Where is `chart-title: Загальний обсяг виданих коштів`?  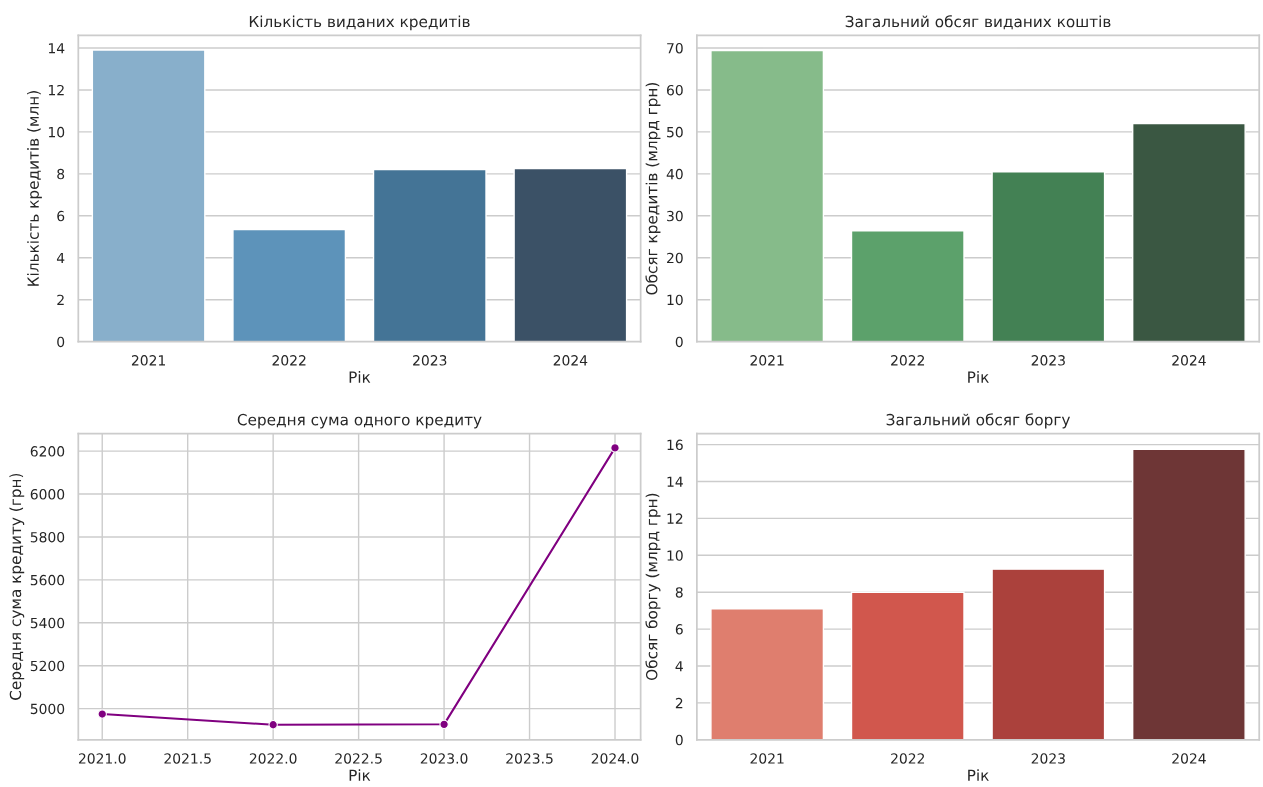
chart-title: Загальний обсяг виданих коштів is located at coordinates (978, 22).